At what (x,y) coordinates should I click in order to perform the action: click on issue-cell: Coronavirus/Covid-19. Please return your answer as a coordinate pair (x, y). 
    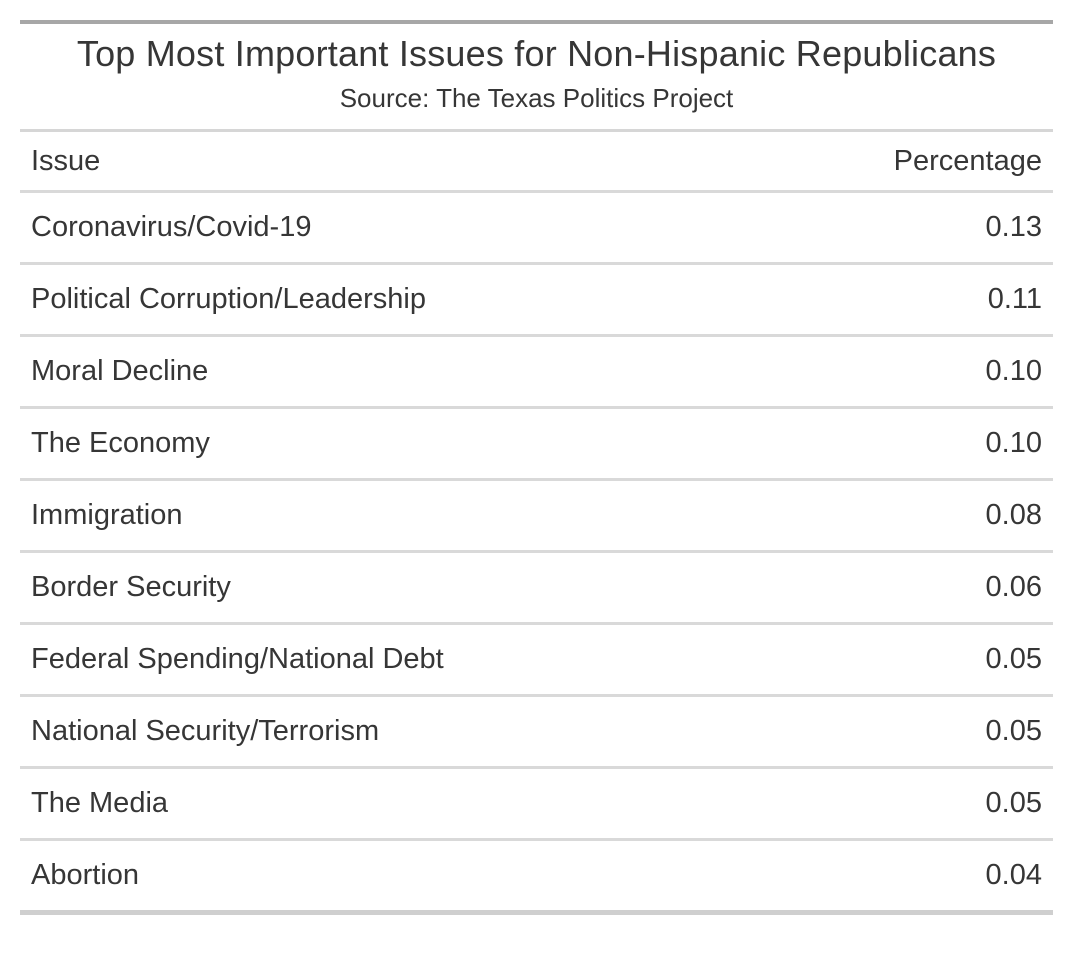
    Looking at the image, I should click on (171, 227).